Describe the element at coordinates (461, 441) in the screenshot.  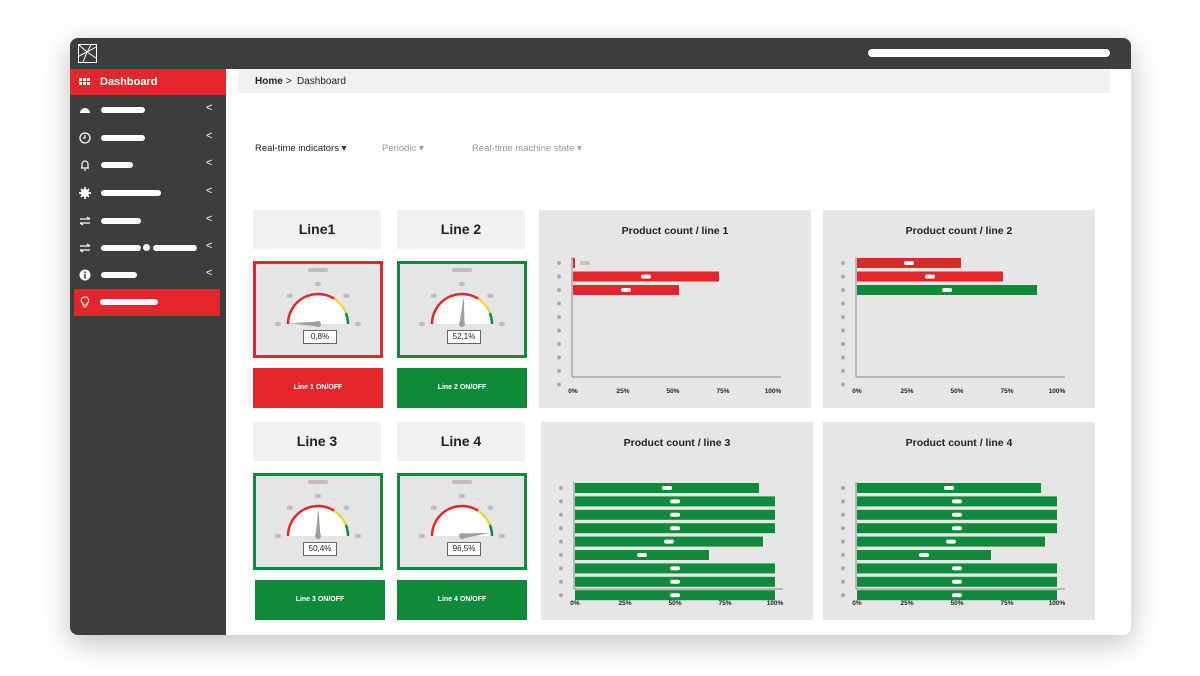
I see `line-4-title: Line 4` at that location.